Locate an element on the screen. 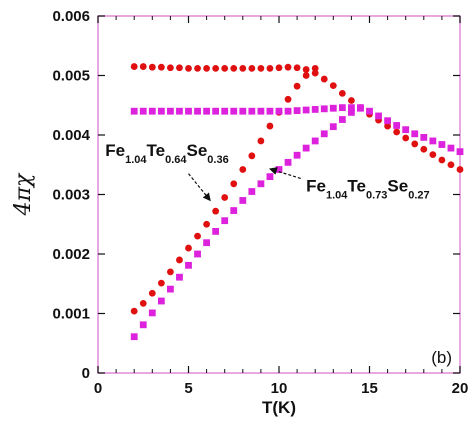  y-tick-label: 0.004 is located at coordinates (71, 135).